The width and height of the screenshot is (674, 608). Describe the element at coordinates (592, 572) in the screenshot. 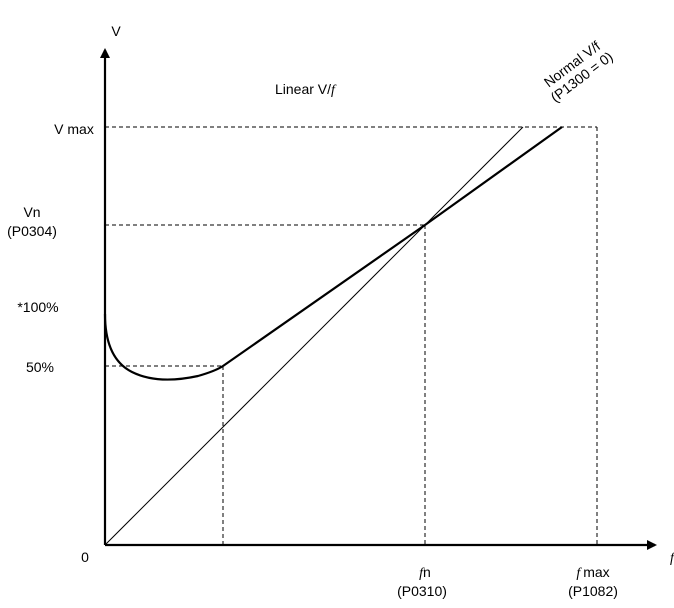

I see `fmax-label: f max` at that location.